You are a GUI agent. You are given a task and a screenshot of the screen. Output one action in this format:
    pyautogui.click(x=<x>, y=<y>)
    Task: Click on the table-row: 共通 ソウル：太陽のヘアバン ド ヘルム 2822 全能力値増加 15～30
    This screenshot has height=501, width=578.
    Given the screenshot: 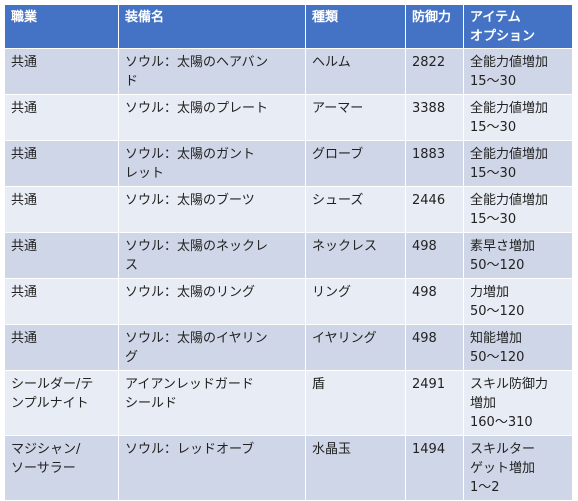 What is the action you would take?
    pyautogui.click(x=288, y=71)
    